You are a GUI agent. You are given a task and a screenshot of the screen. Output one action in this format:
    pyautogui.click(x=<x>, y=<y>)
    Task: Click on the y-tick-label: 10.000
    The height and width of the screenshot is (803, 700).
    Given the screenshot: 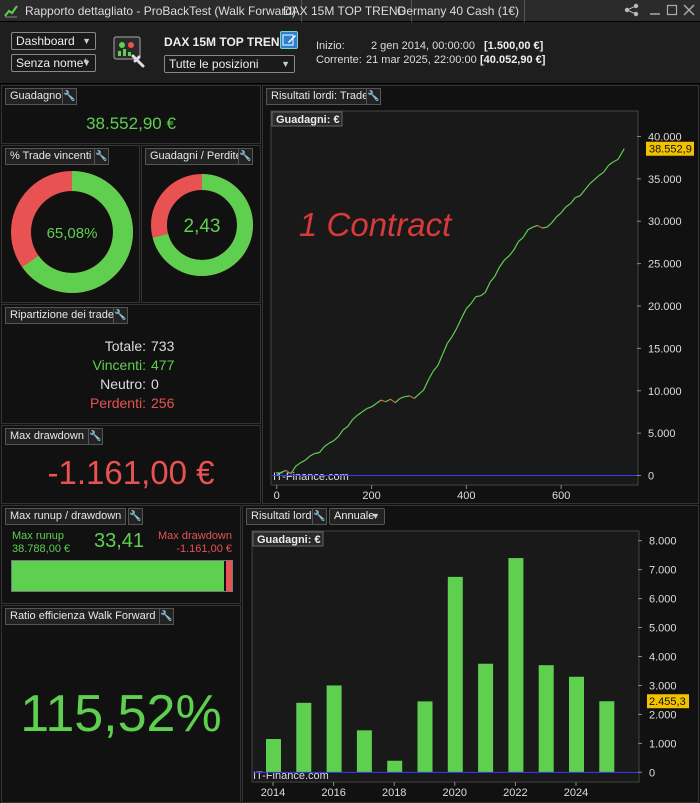 What is the action you would take?
    pyautogui.click(x=665, y=392)
    